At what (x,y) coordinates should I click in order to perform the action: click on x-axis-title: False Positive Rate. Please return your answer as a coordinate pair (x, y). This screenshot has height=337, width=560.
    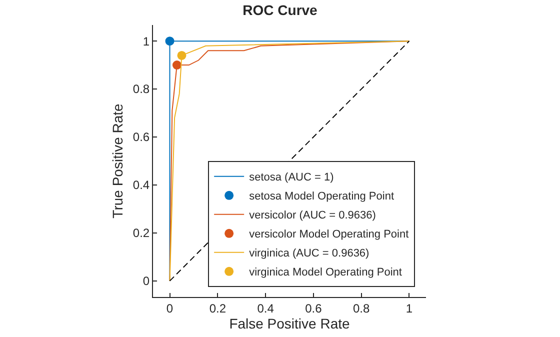
    Looking at the image, I should click on (289, 324).